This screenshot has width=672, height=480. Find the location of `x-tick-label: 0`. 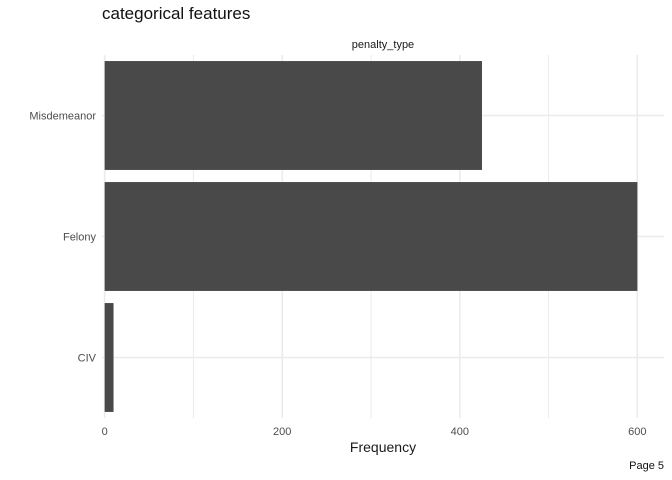

x-tick-label: 0 is located at coordinates (105, 432).